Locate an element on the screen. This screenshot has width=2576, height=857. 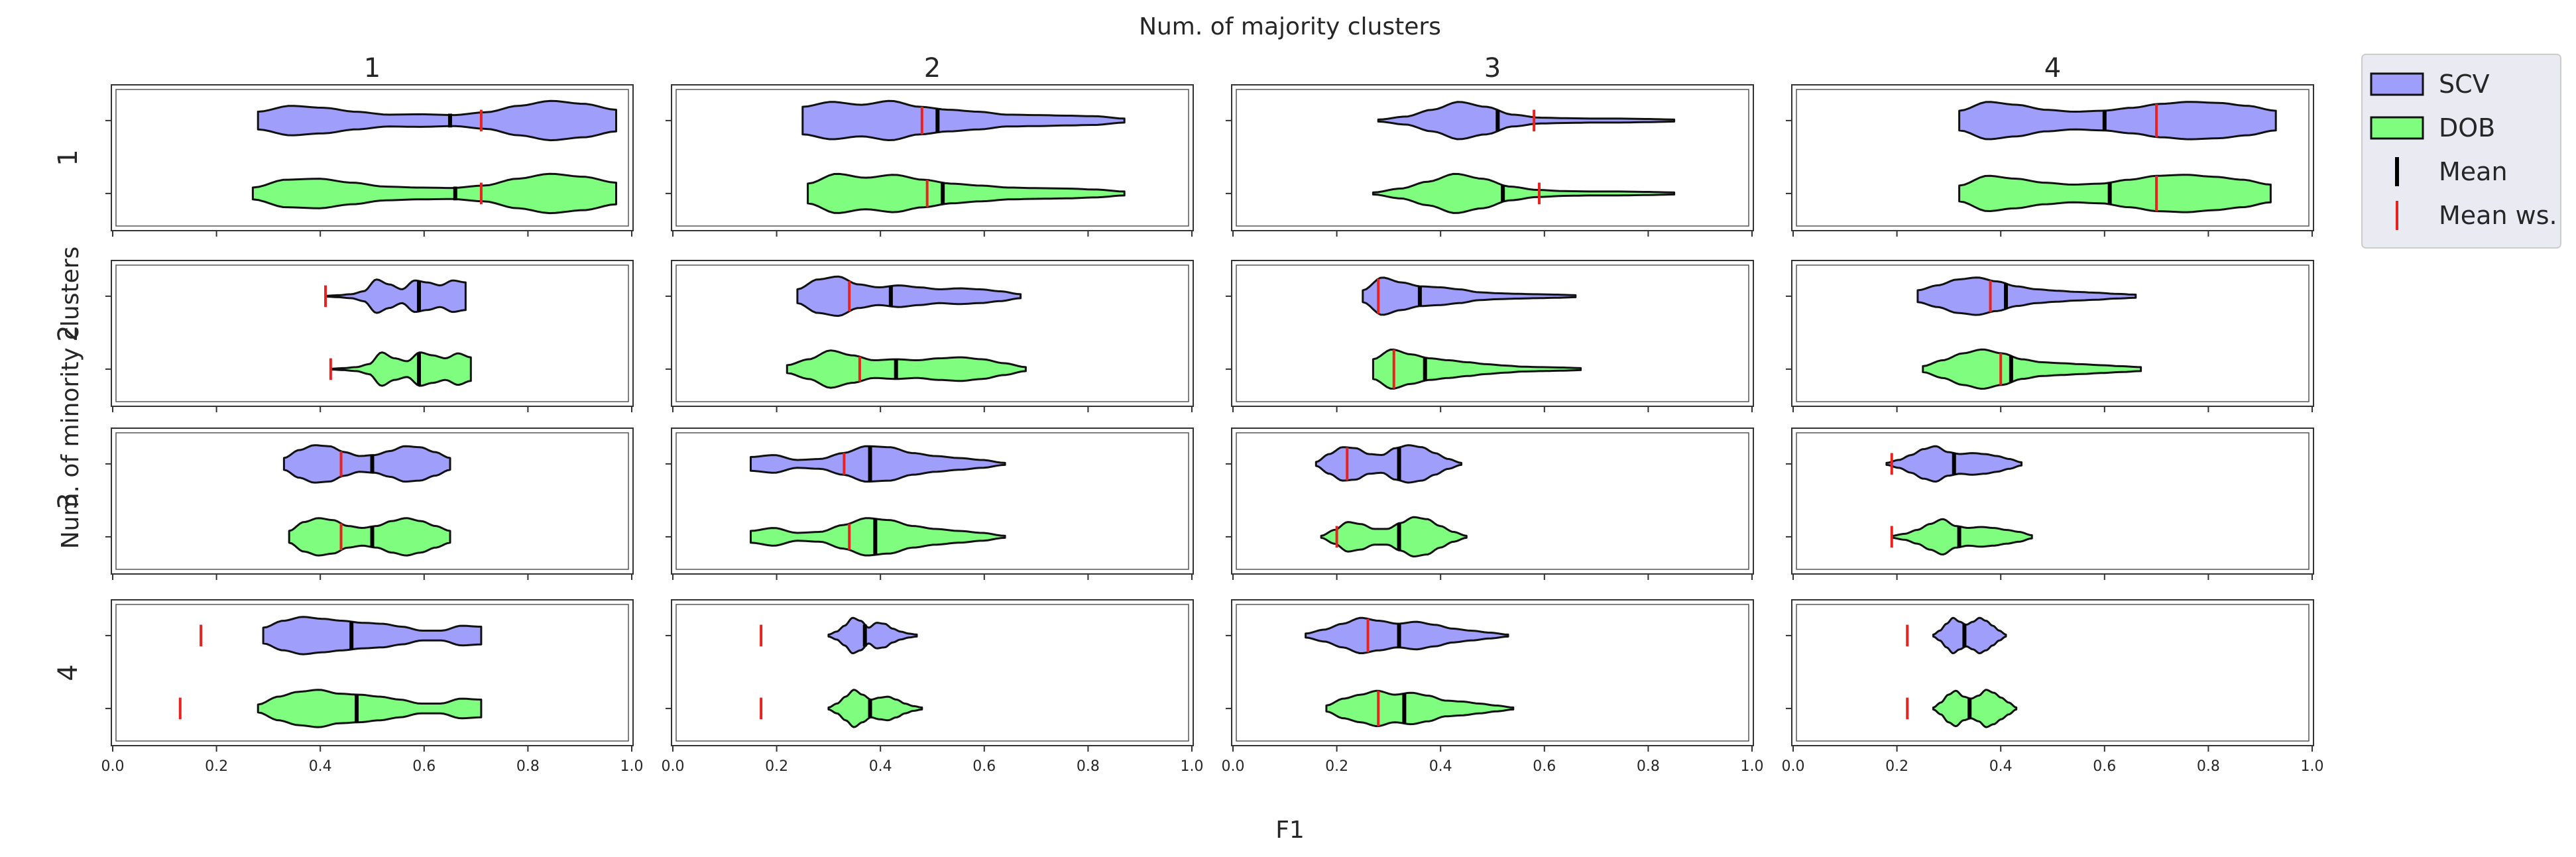
legend: SCV DOB Mean Mean ws. is located at coordinates (2461, 151).